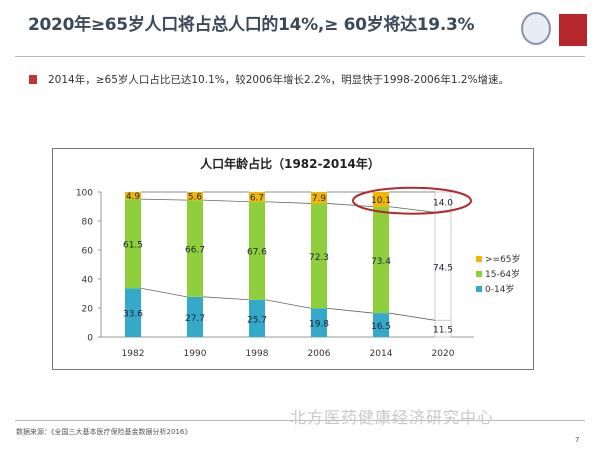 This screenshot has width=600, height=450. I want to click on legend-label: 15-64岁, so click(502, 274).